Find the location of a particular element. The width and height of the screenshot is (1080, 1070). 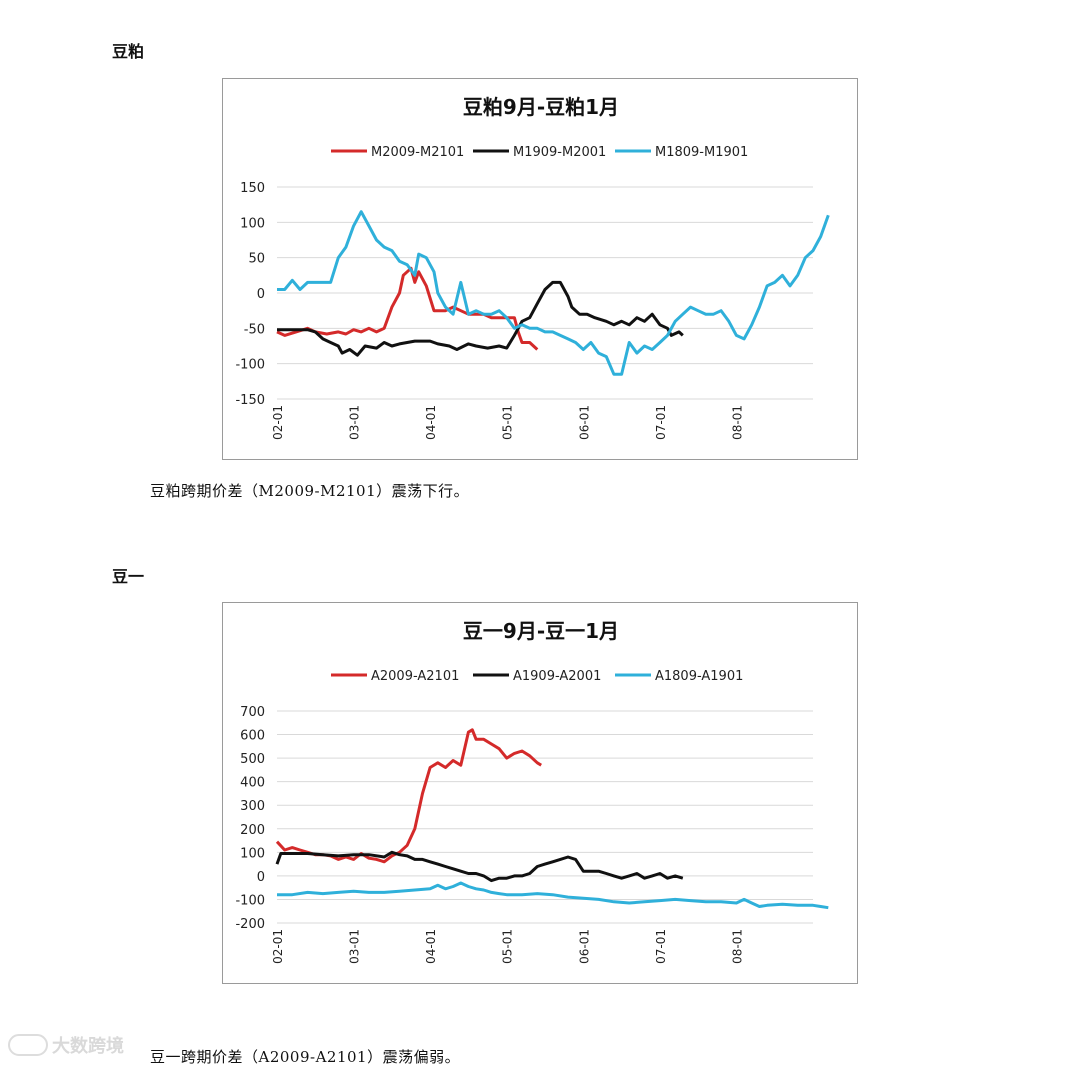

y-tick-label: -150 is located at coordinates (250, 400).